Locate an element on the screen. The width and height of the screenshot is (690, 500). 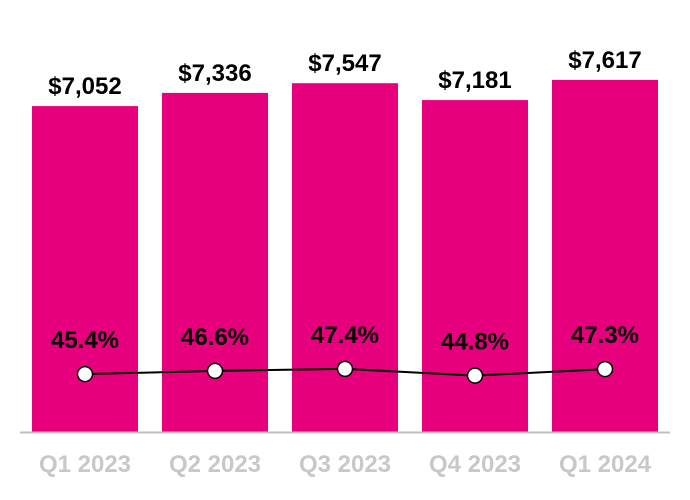
line-value-label: 47.4% is located at coordinates (345, 335).